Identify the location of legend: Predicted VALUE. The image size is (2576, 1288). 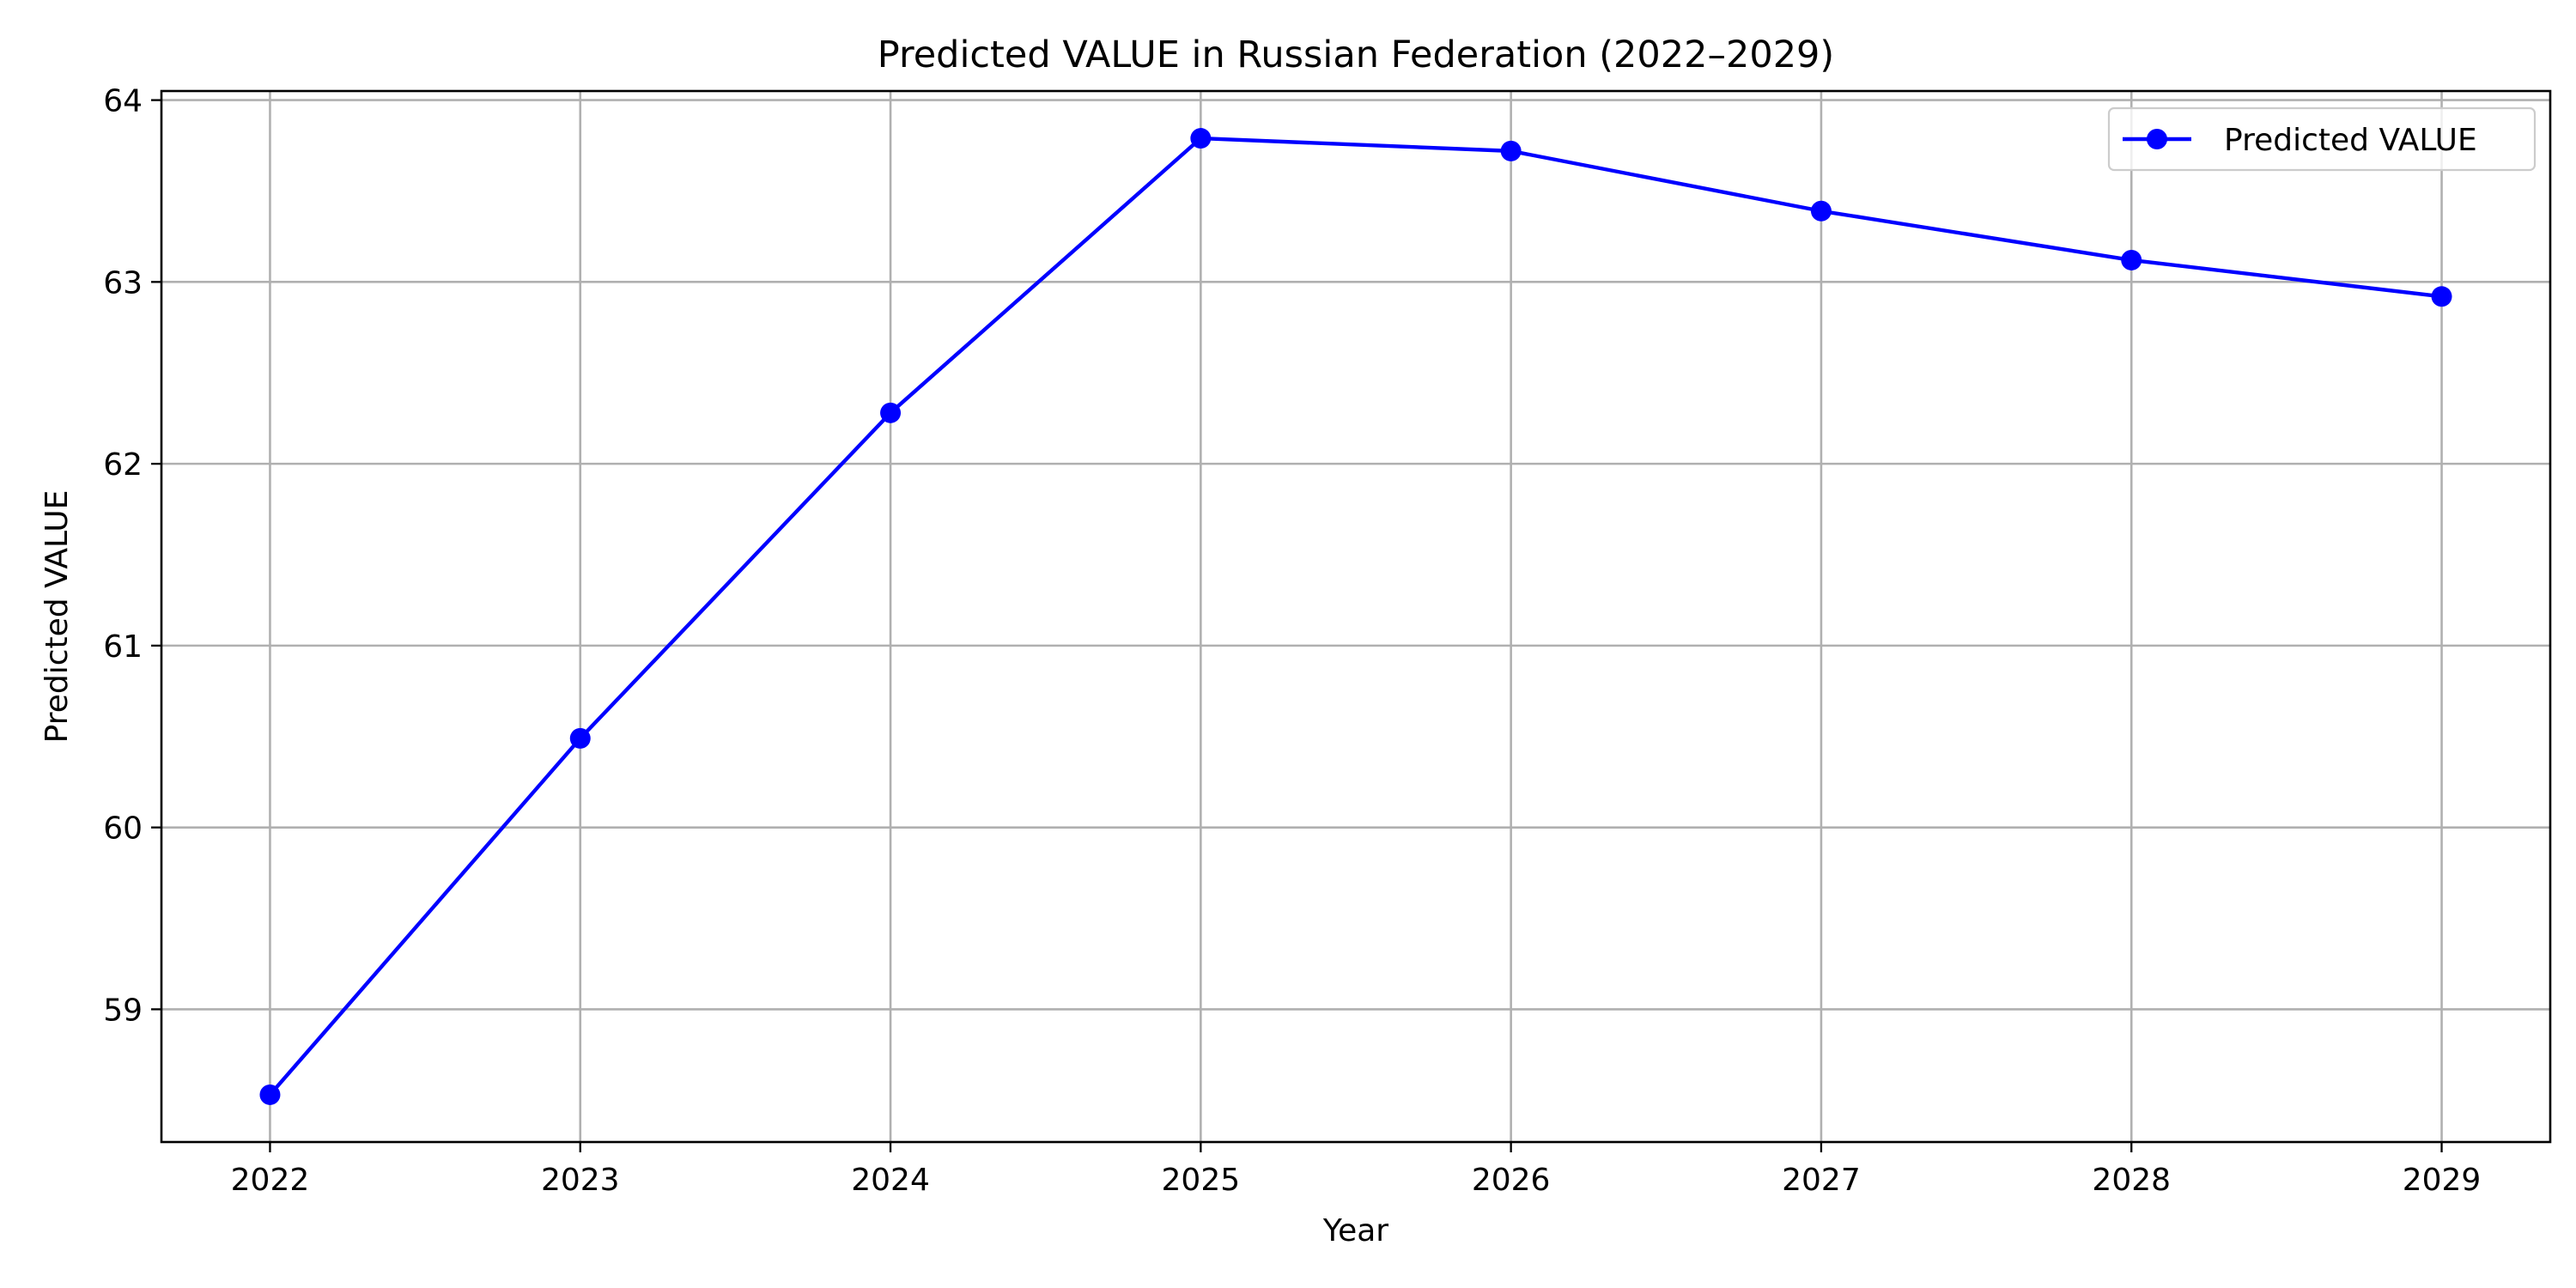
(2322, 139).